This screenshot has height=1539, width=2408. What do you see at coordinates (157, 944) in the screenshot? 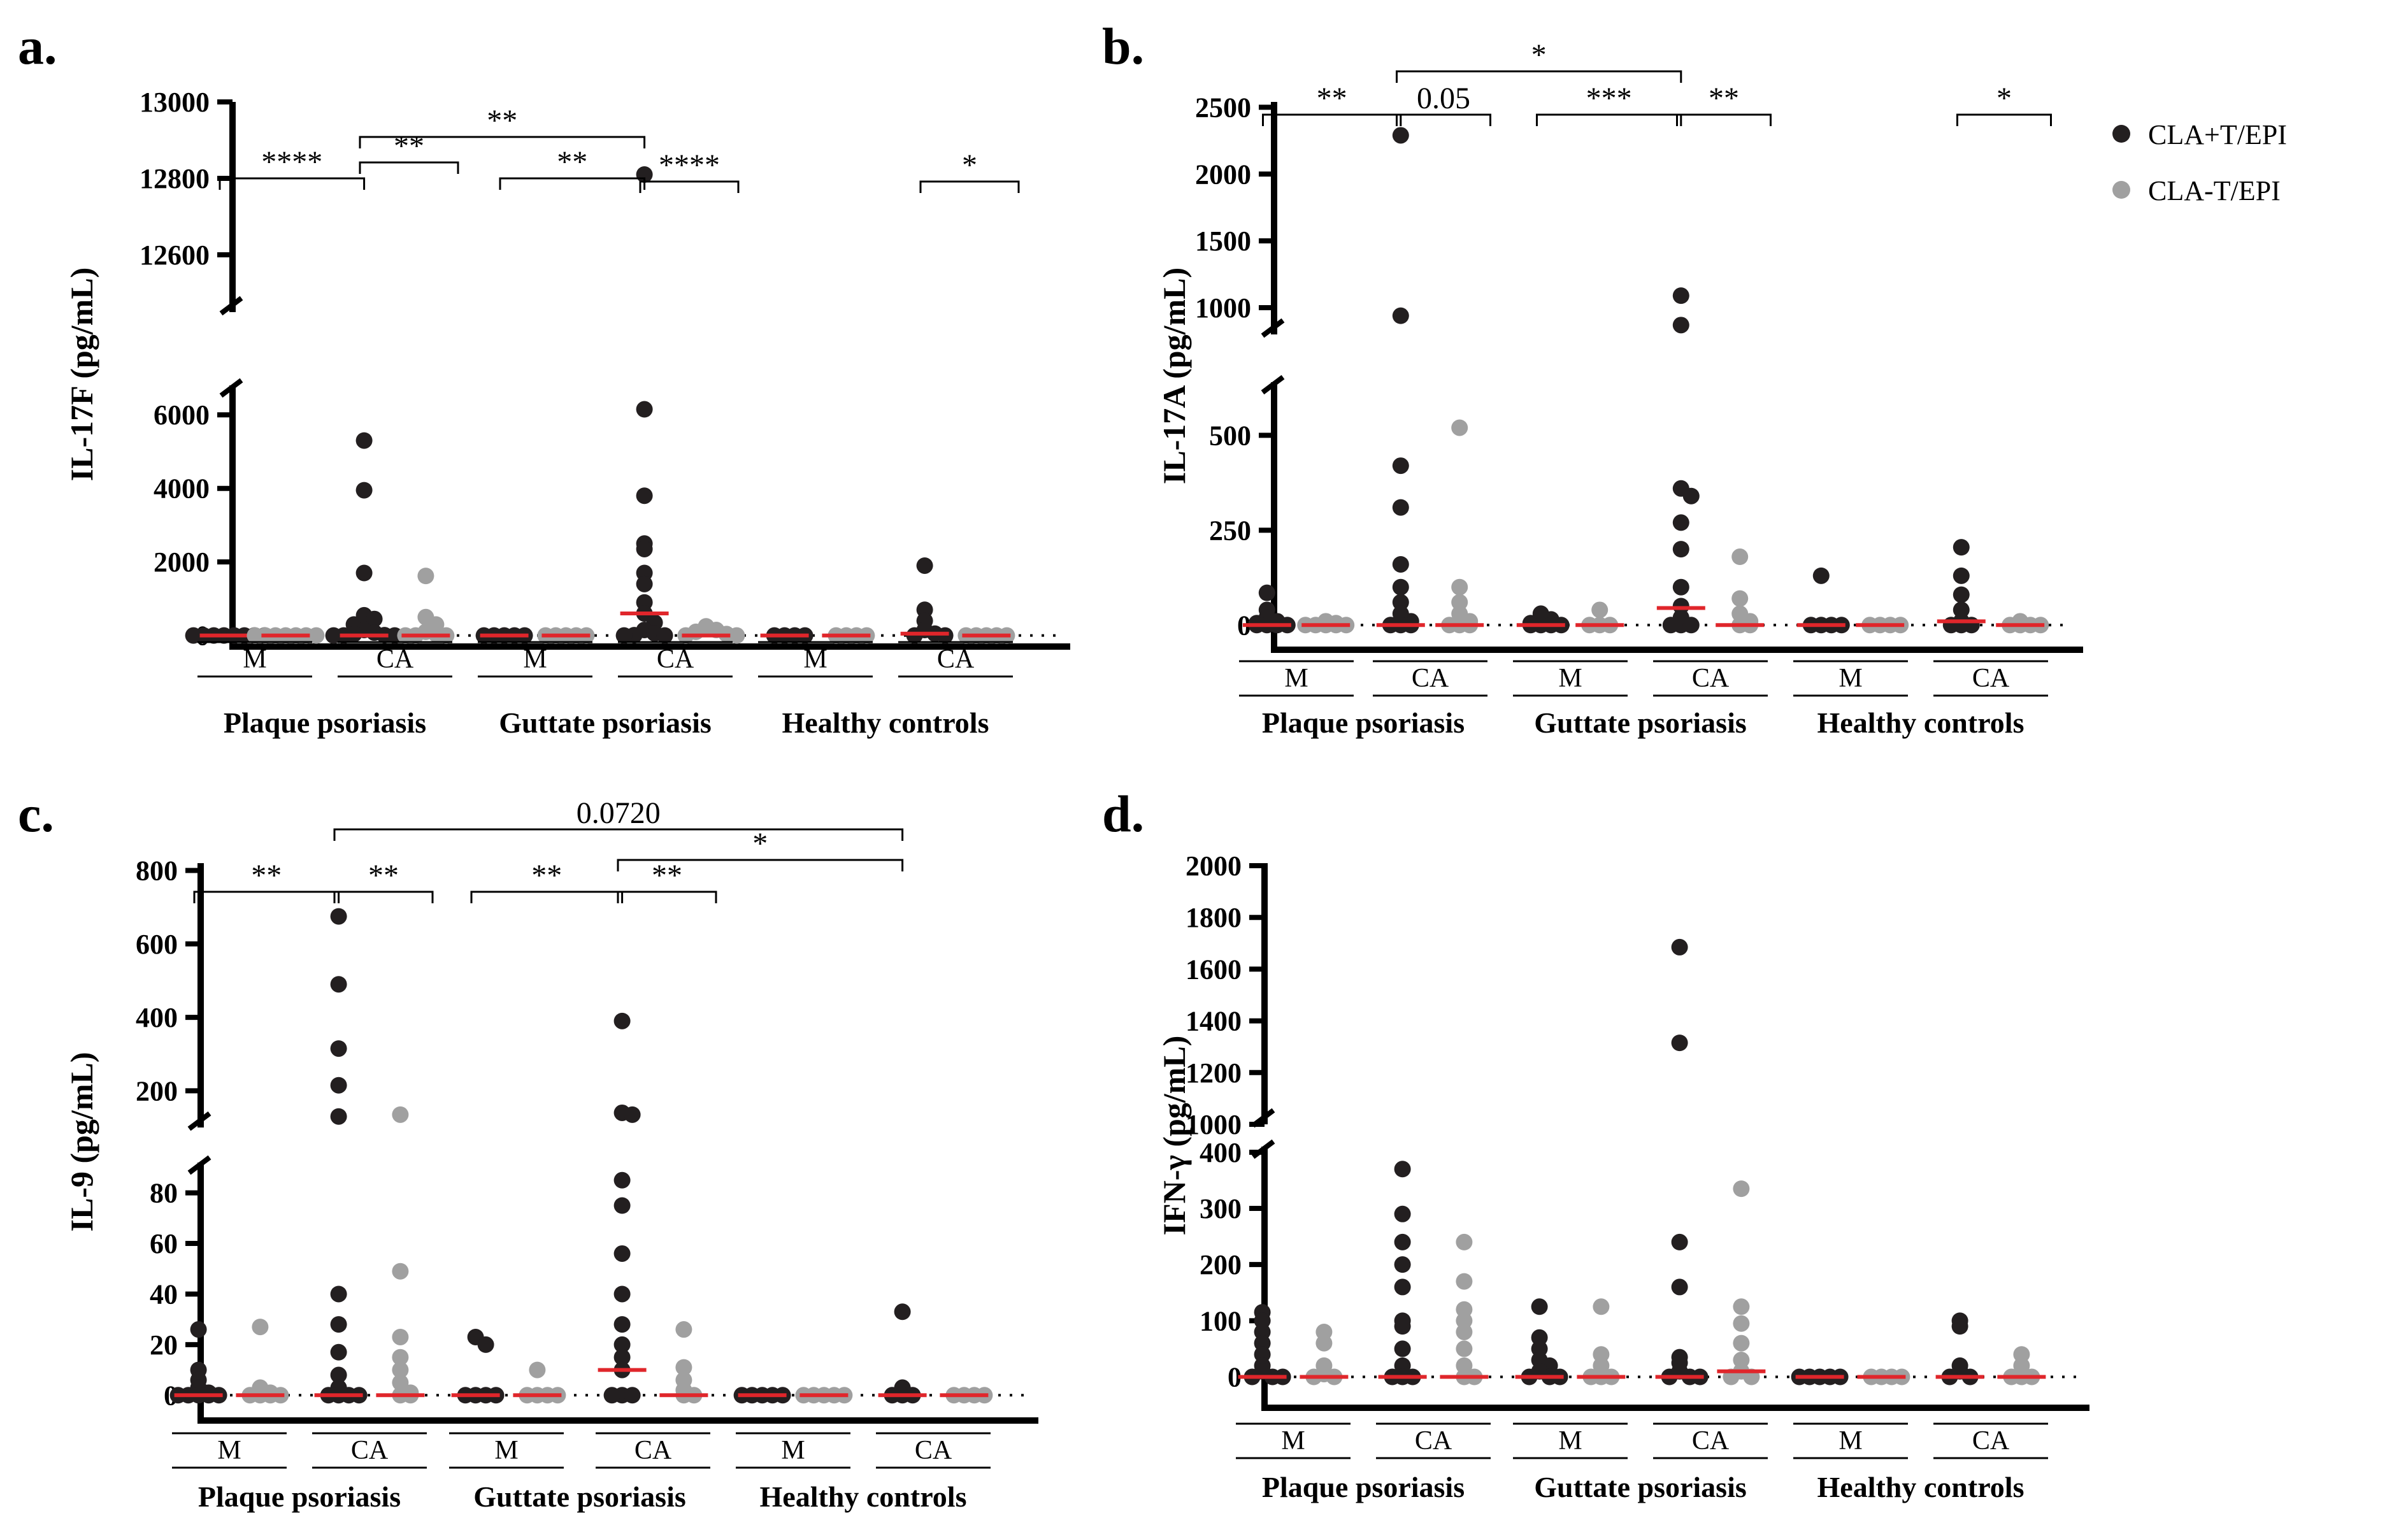
I see `y-tick-label: 600` at bounding box center [157, 944].